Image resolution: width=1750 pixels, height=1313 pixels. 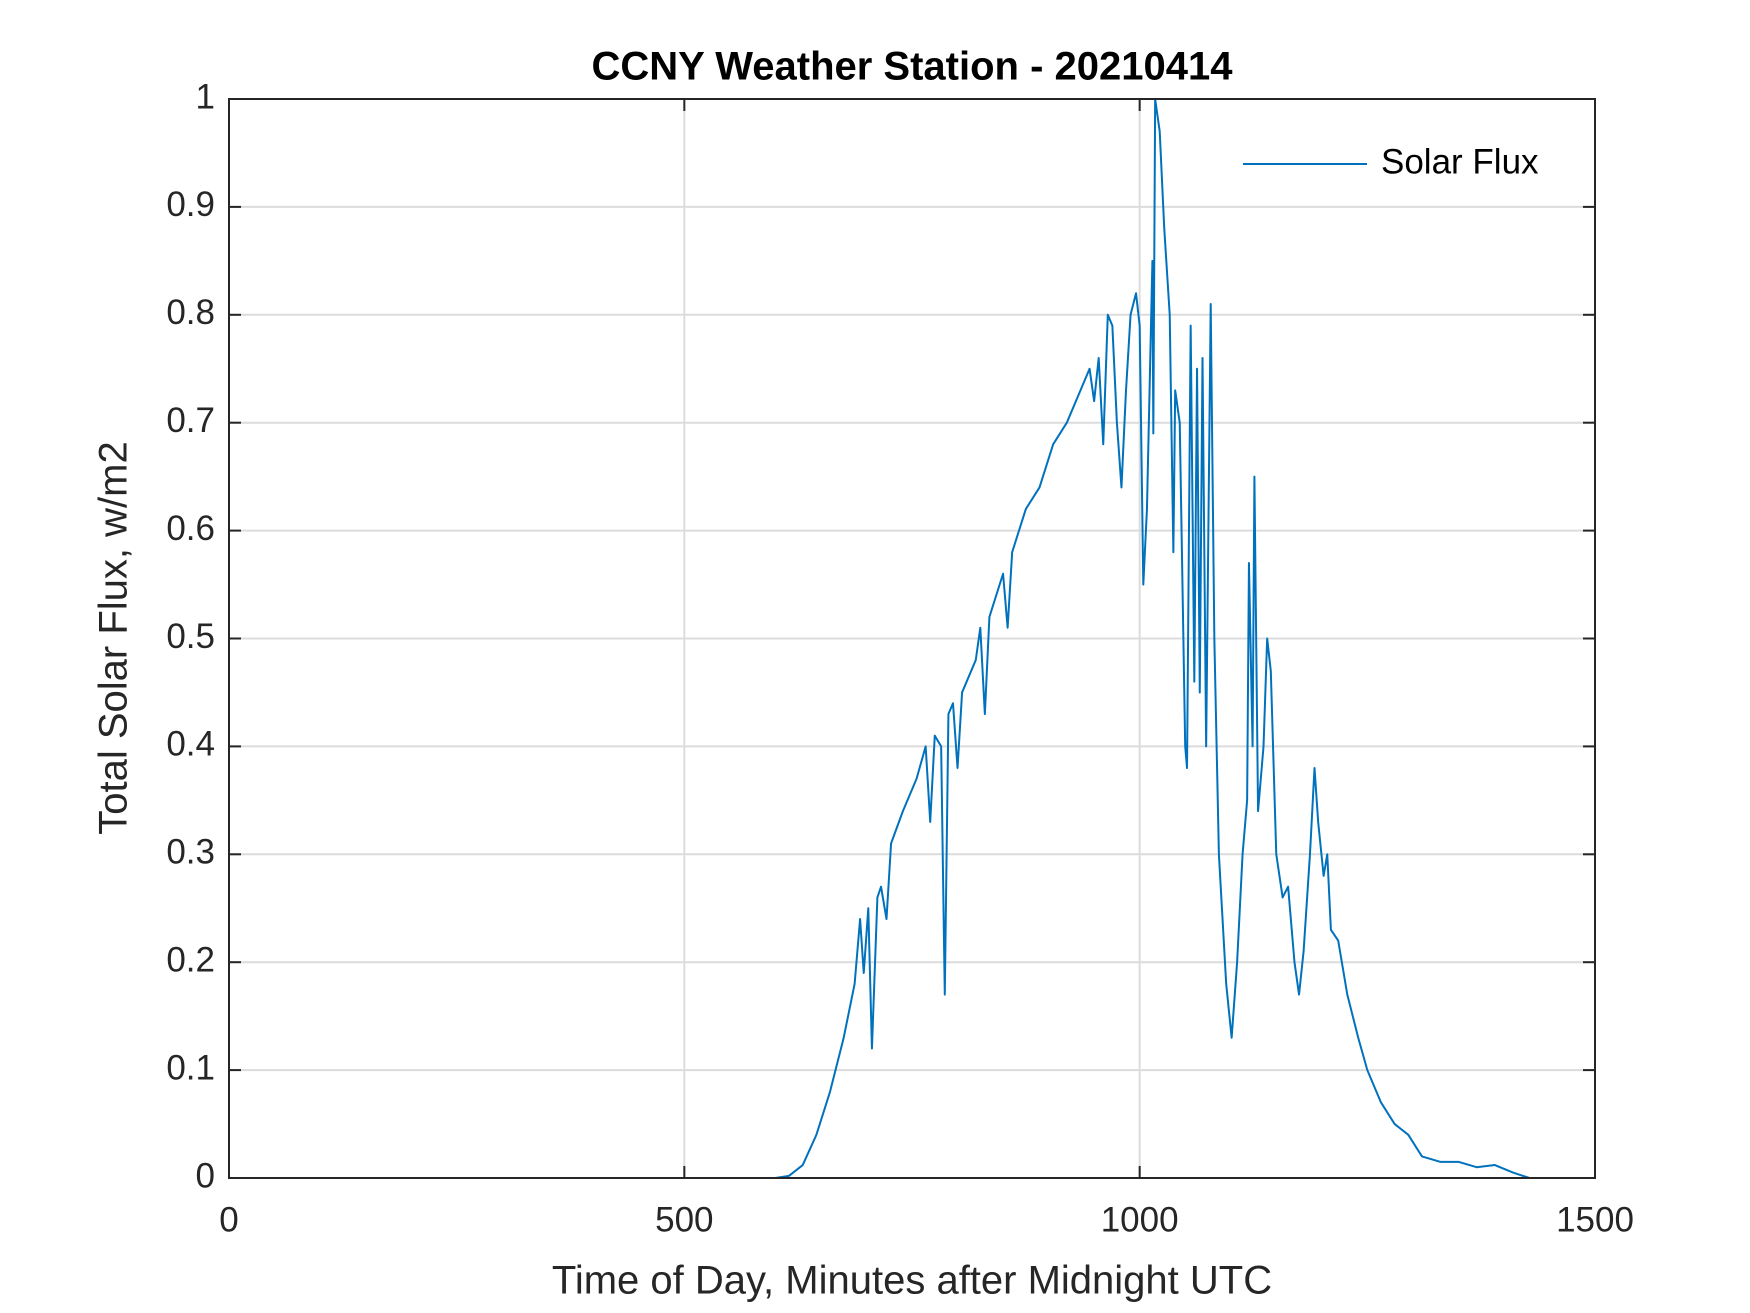 What do you see at coordinates (1595, 1219) in the screenshot?
I see `x-tick-label: 1500` at bounding box center [1595, 1219].